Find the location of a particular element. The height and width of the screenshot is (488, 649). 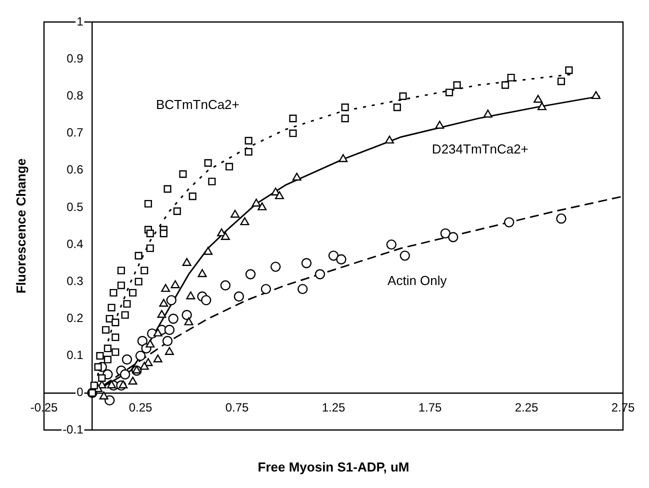

series-label: Actin Only is located at coordinates (418, 280).